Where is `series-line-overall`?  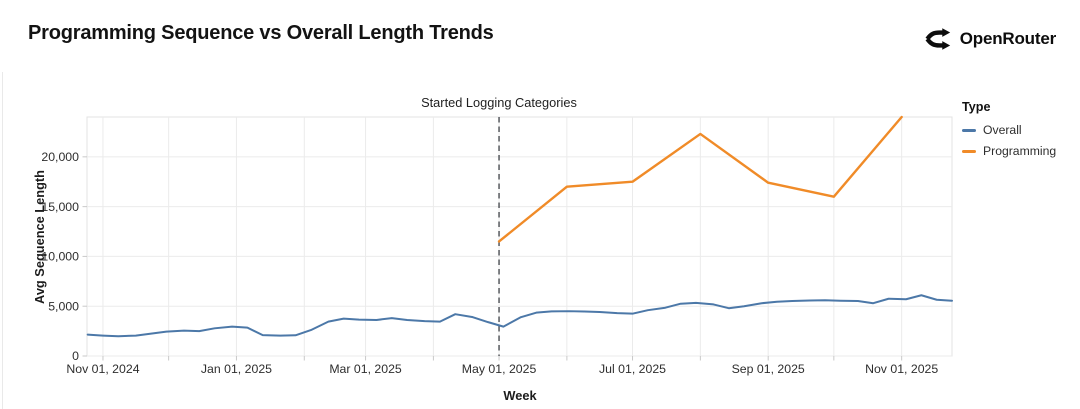 series-line-overall is located at coordinates (519, 316).